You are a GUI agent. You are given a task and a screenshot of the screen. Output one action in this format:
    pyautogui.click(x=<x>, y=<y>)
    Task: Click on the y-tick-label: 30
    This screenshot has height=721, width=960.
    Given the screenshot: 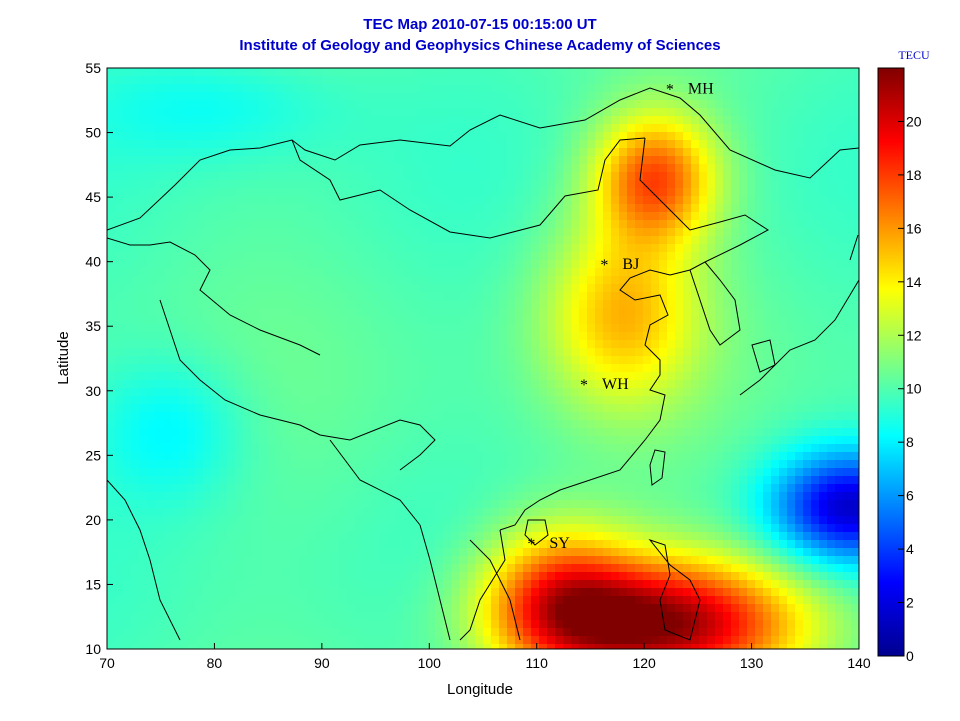 What is the action you would take?
    pyautogui.click(x=93, y=391)
    